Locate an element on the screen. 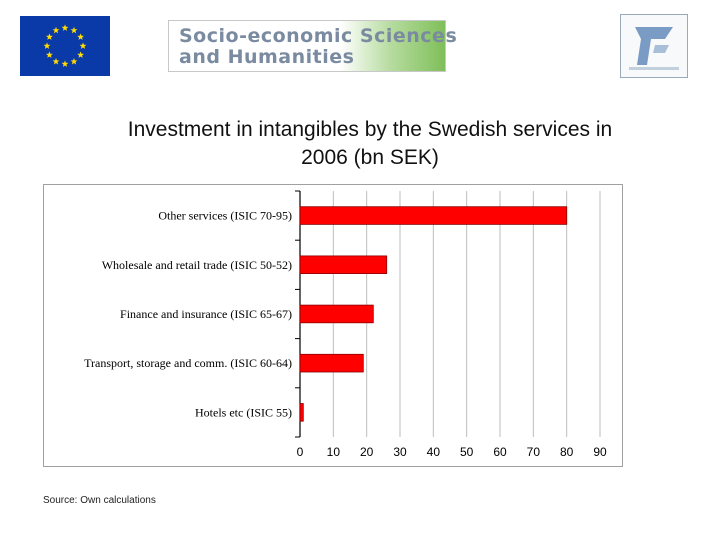 This screenshot has height=540, width=720. fp7-logo is located at coordinates (654, 46).